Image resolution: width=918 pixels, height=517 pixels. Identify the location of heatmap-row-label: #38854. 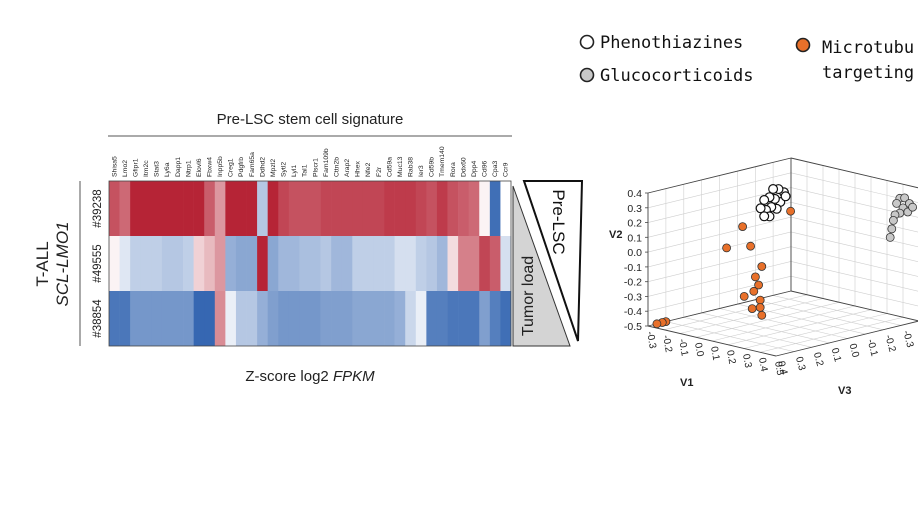
(98, 318).